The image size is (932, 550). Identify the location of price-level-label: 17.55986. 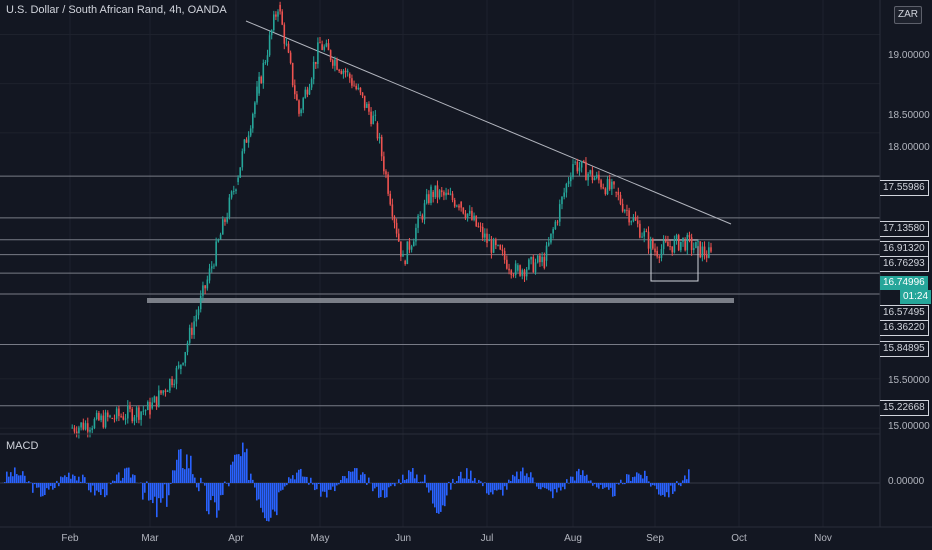
(904, 188).